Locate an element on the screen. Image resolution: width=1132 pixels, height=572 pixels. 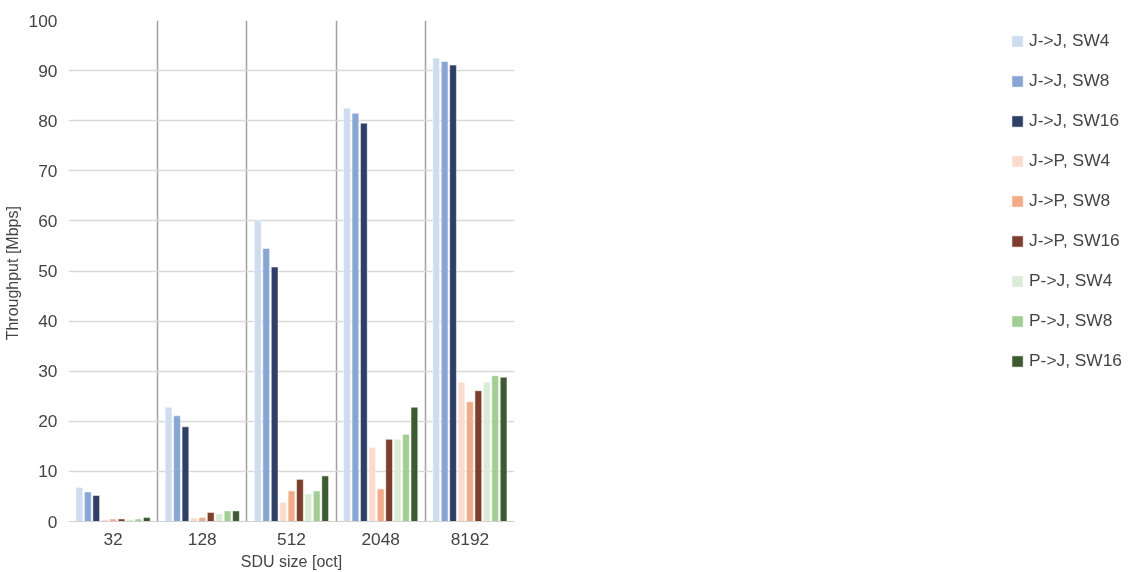
x-tick-label: 512 is located at coordinates (291, 538).